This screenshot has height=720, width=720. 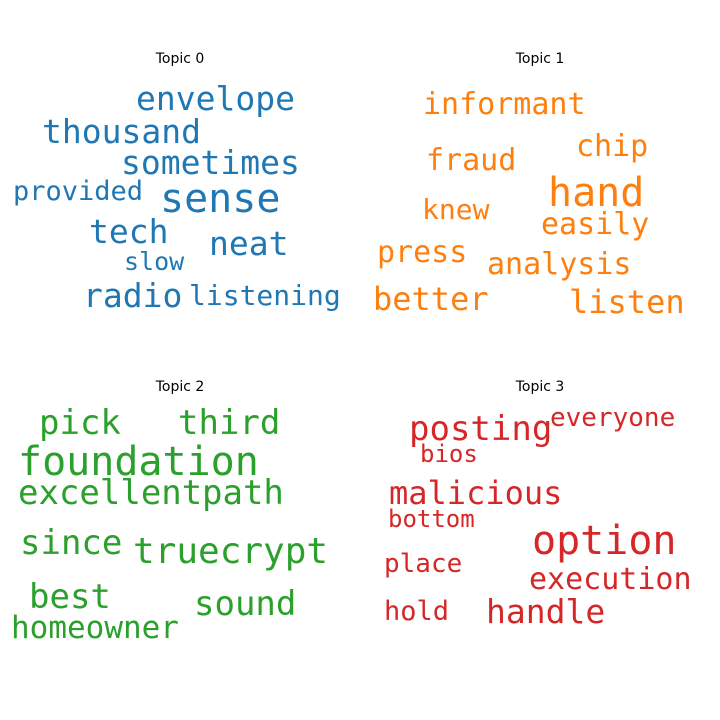 I want to click on word-since: since, so click(x=71, y=543).